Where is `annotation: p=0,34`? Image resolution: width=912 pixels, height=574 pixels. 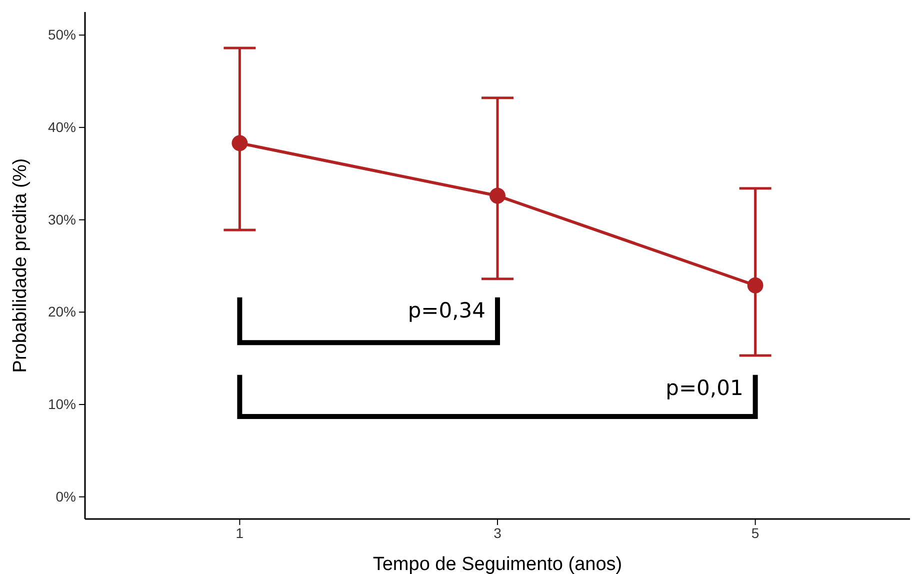
annotation: p=0,34 is located at coordinates (447, 310).